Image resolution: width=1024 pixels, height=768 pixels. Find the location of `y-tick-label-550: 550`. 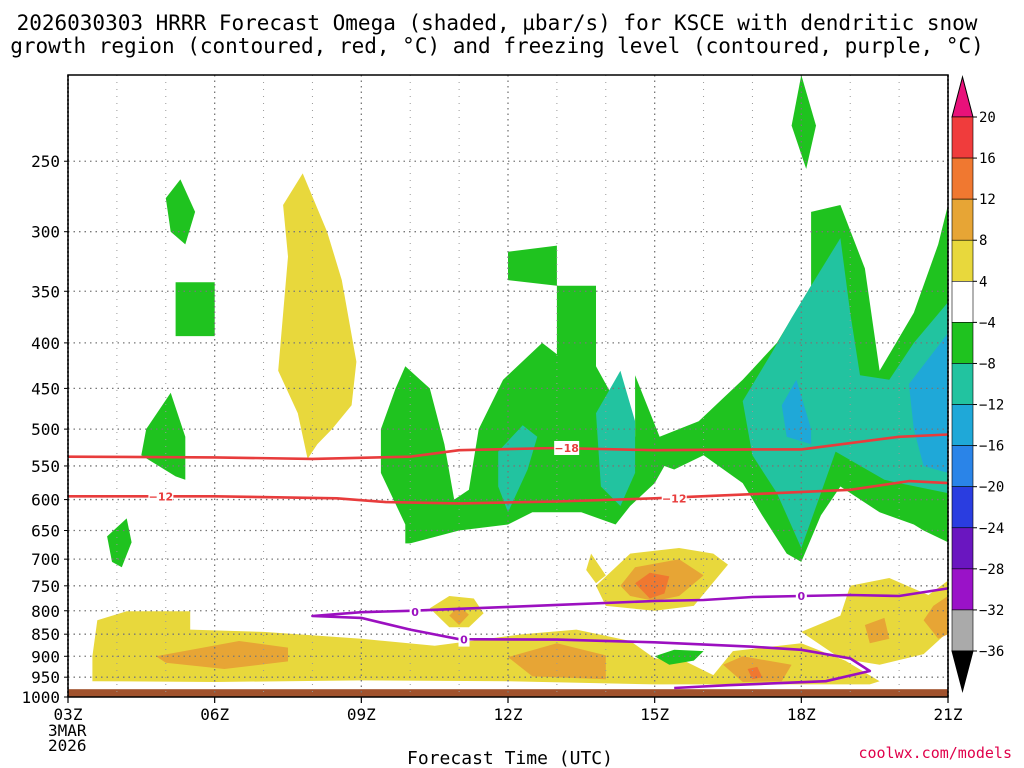

y-tick-label-550: 550 is located at coordinates (45, 466).